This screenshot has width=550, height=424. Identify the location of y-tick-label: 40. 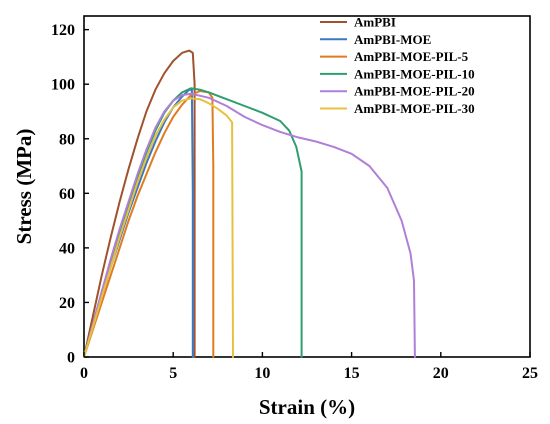
(67, 248).